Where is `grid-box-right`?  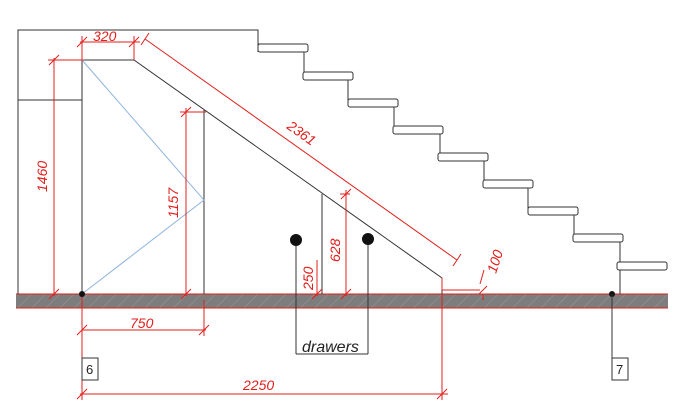 grid-box-right is located at coordinates (620, 369).